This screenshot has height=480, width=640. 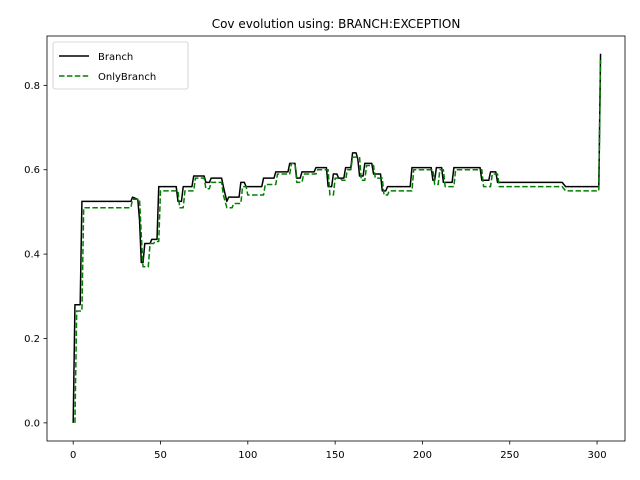 I want to click on x-axis-ticks: 0 50 100 150 200 250 300, so click(x=338, y=451).